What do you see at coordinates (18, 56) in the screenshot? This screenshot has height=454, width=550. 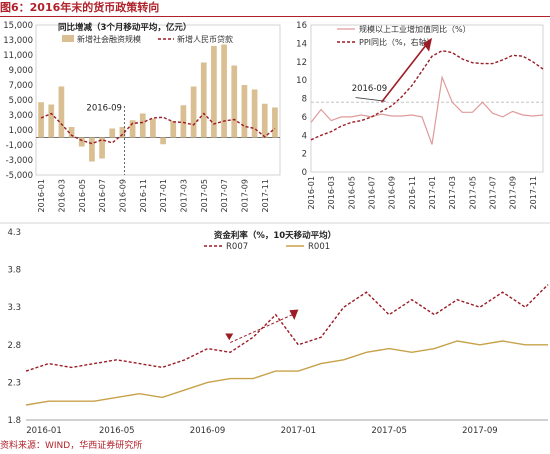 I see `y-tick-label: 11,000` at bounding box center [18, 56].